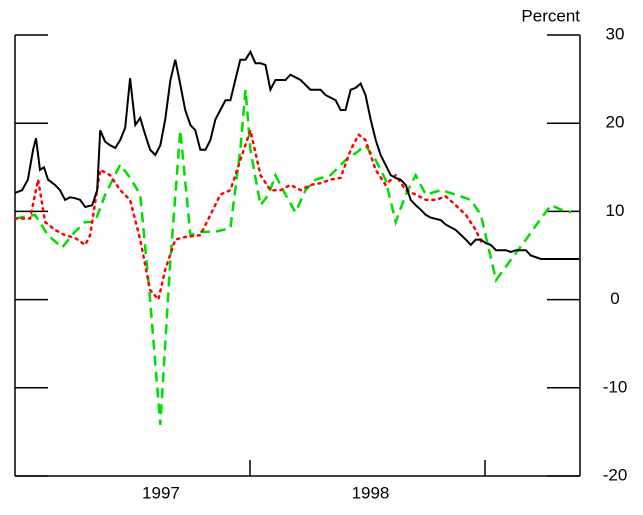  I want to click on y-tick-label: -10, so click(615, 386).